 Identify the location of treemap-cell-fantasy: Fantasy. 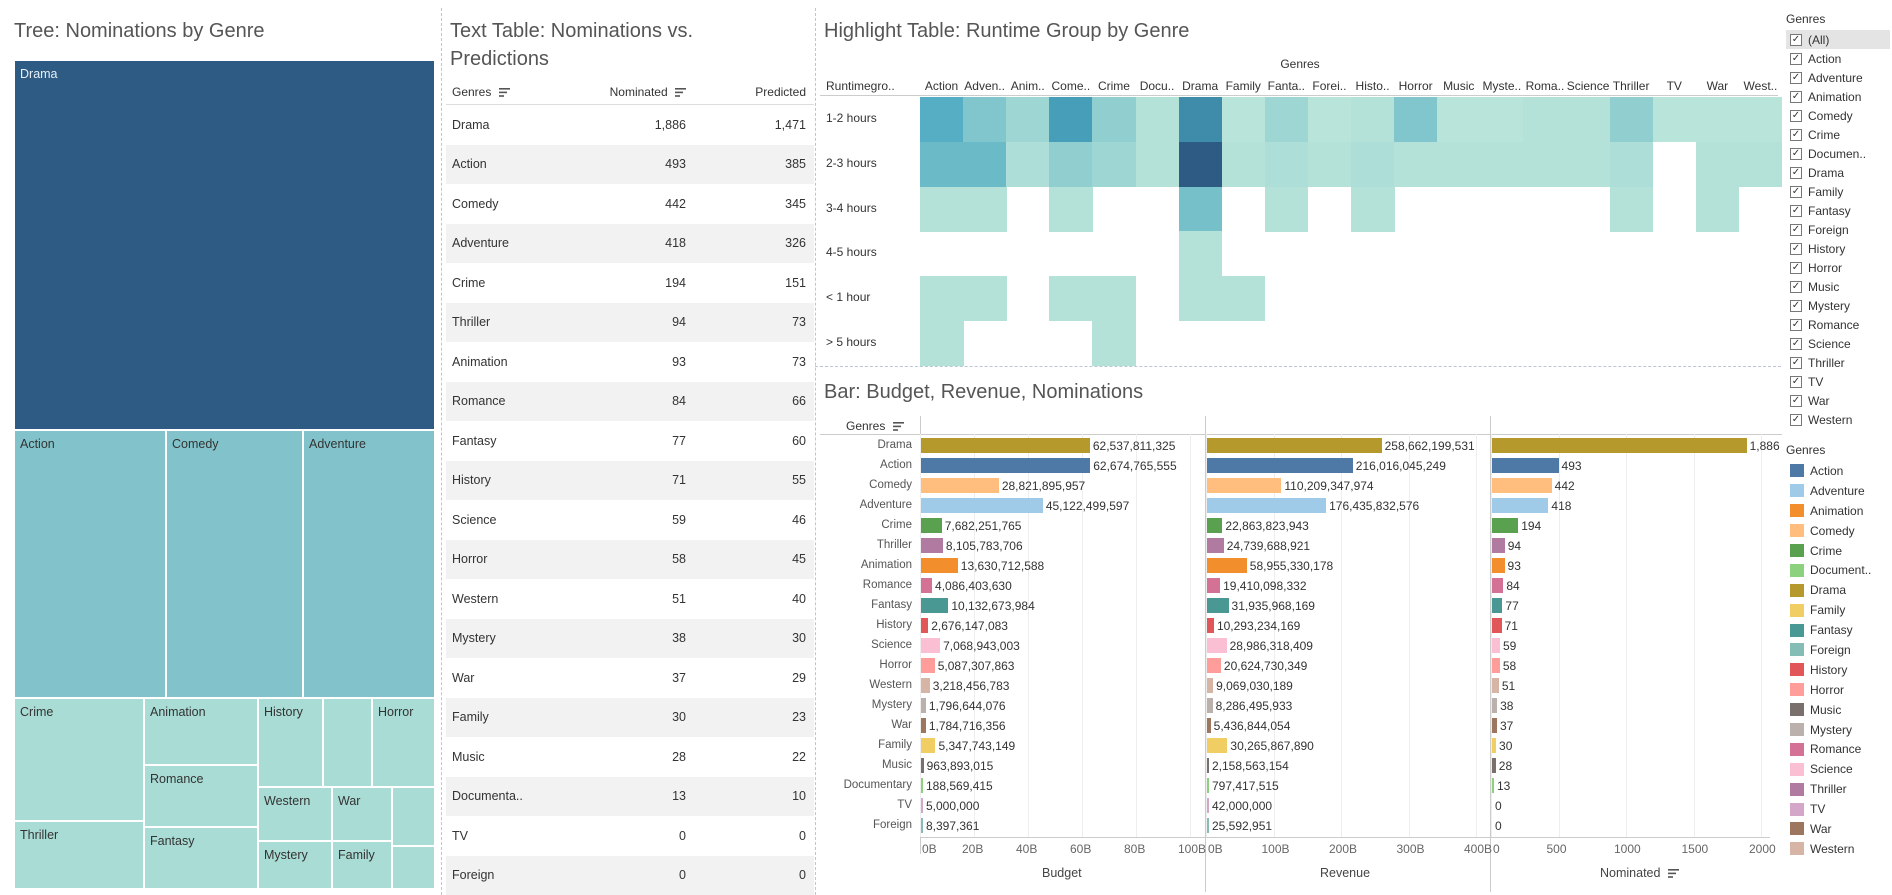
(201, 858).